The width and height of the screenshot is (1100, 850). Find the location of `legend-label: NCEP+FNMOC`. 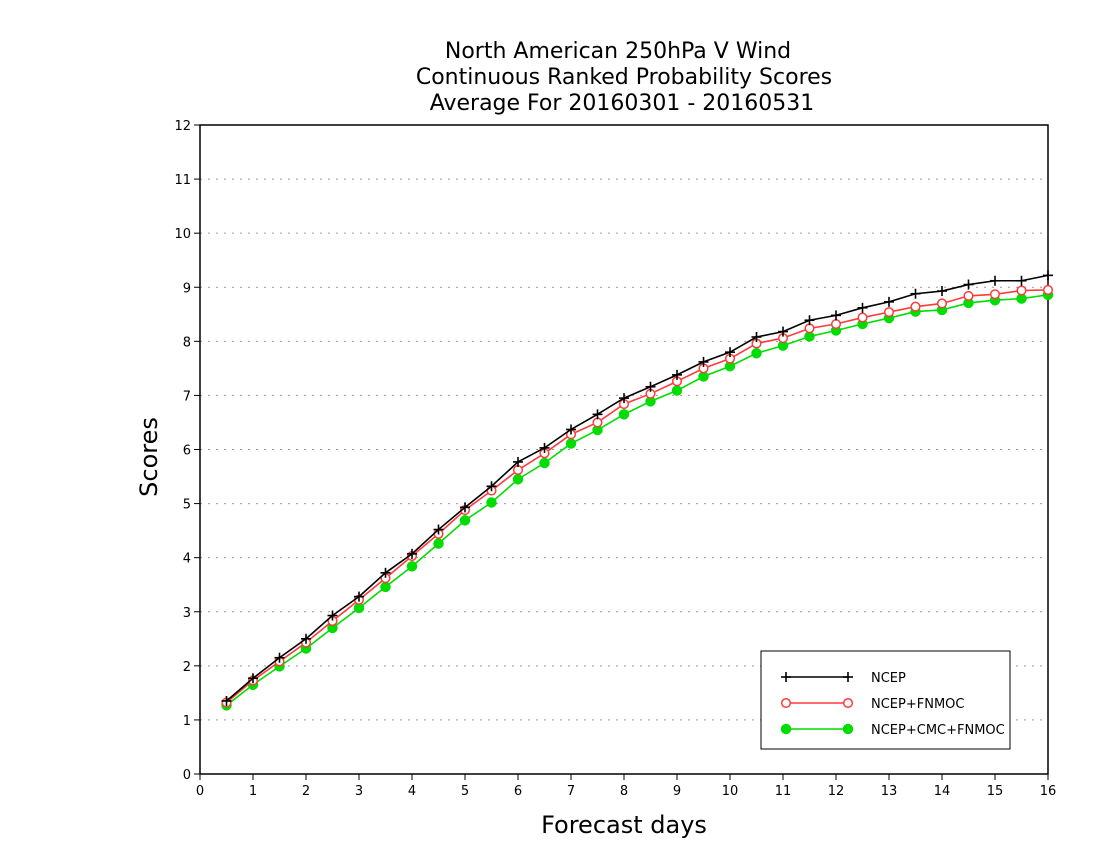

legend-label: NCEP+FNMOC is located at coordinates (917, 704).